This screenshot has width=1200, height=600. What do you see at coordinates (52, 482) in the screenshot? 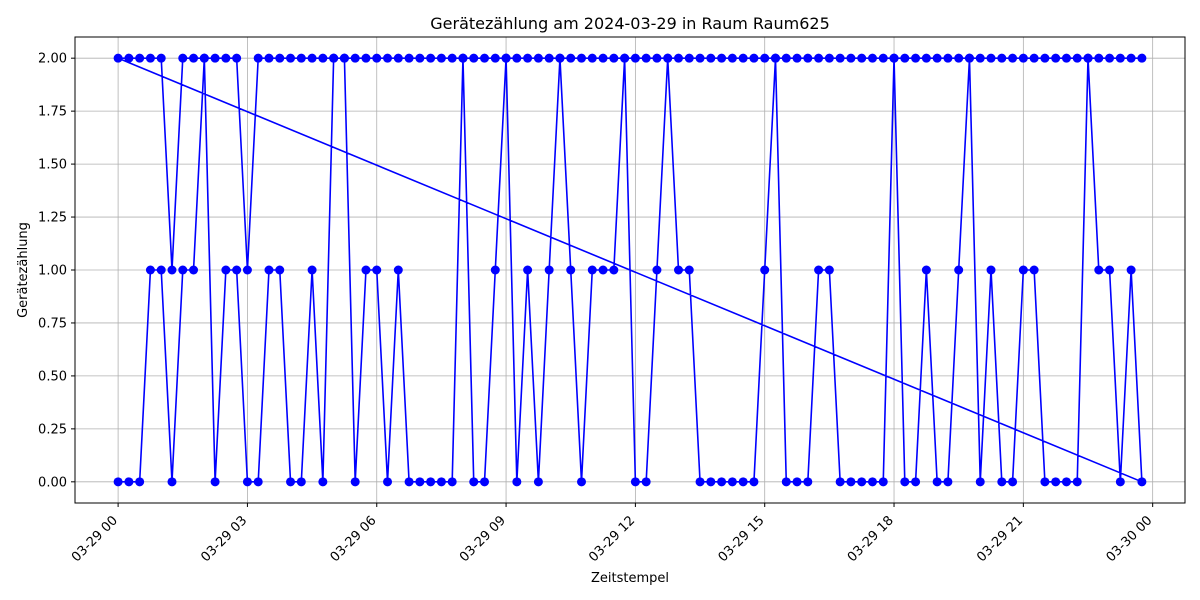
I see `y-tick-label: 0.00` at bounding box center [52, 482].